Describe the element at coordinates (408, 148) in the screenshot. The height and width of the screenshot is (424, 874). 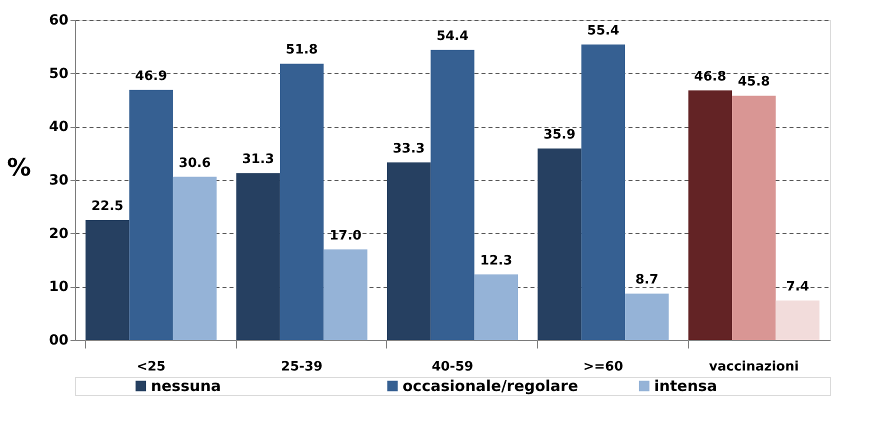
I see `text: 33.3` at that location.